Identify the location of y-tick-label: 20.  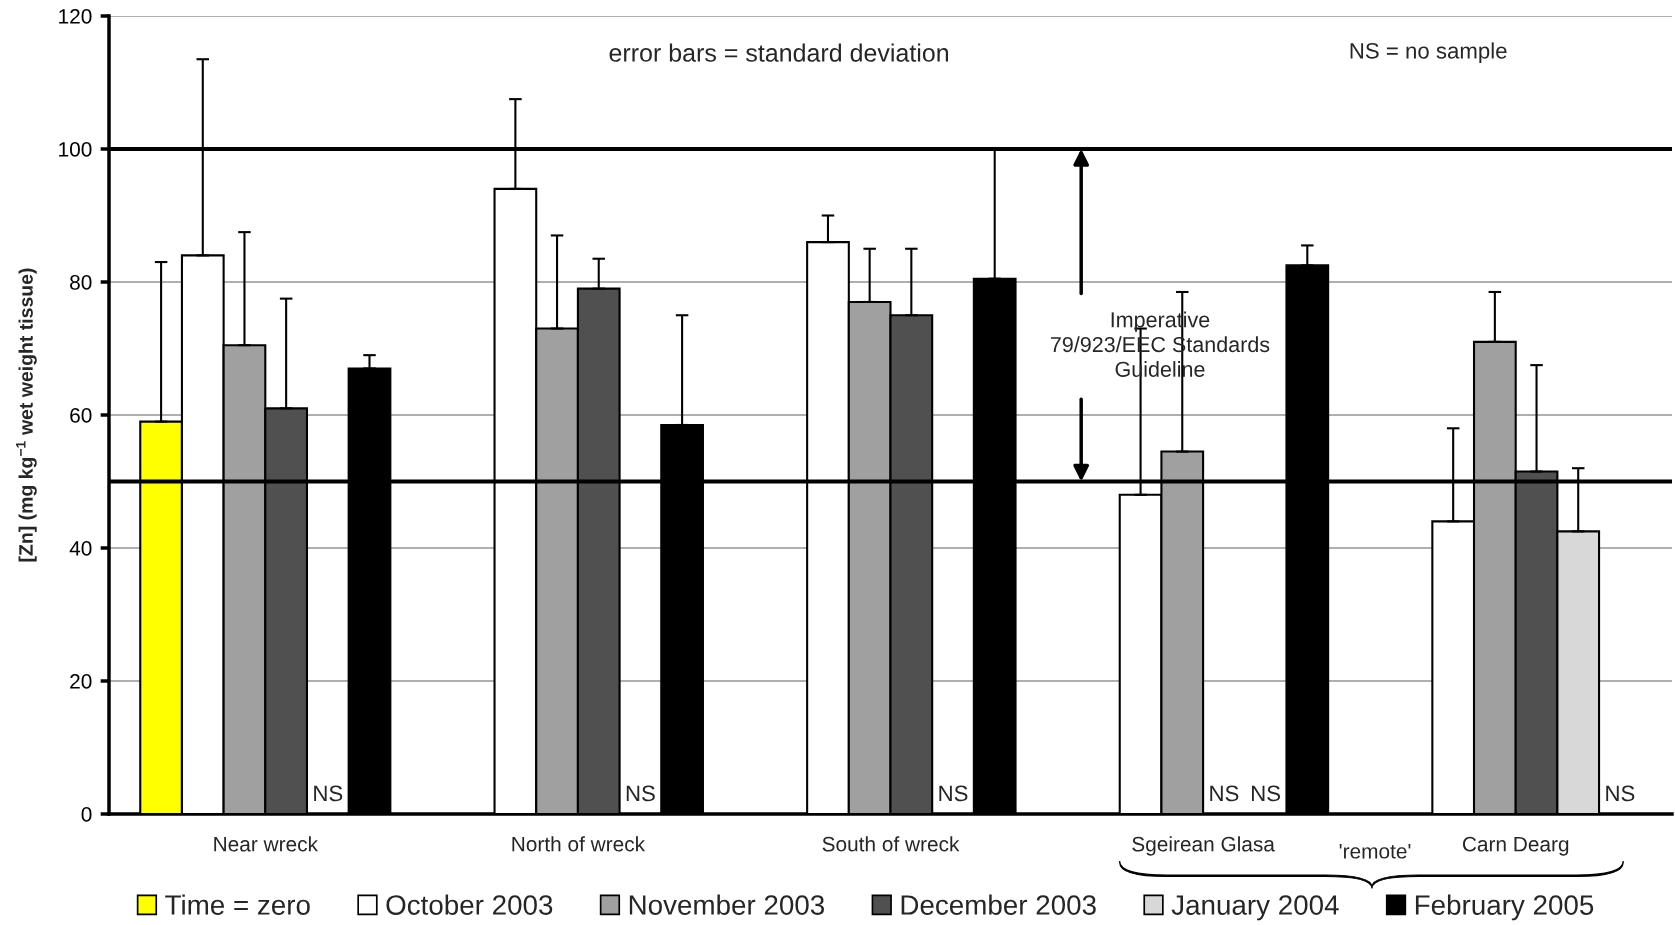
(81, 681).